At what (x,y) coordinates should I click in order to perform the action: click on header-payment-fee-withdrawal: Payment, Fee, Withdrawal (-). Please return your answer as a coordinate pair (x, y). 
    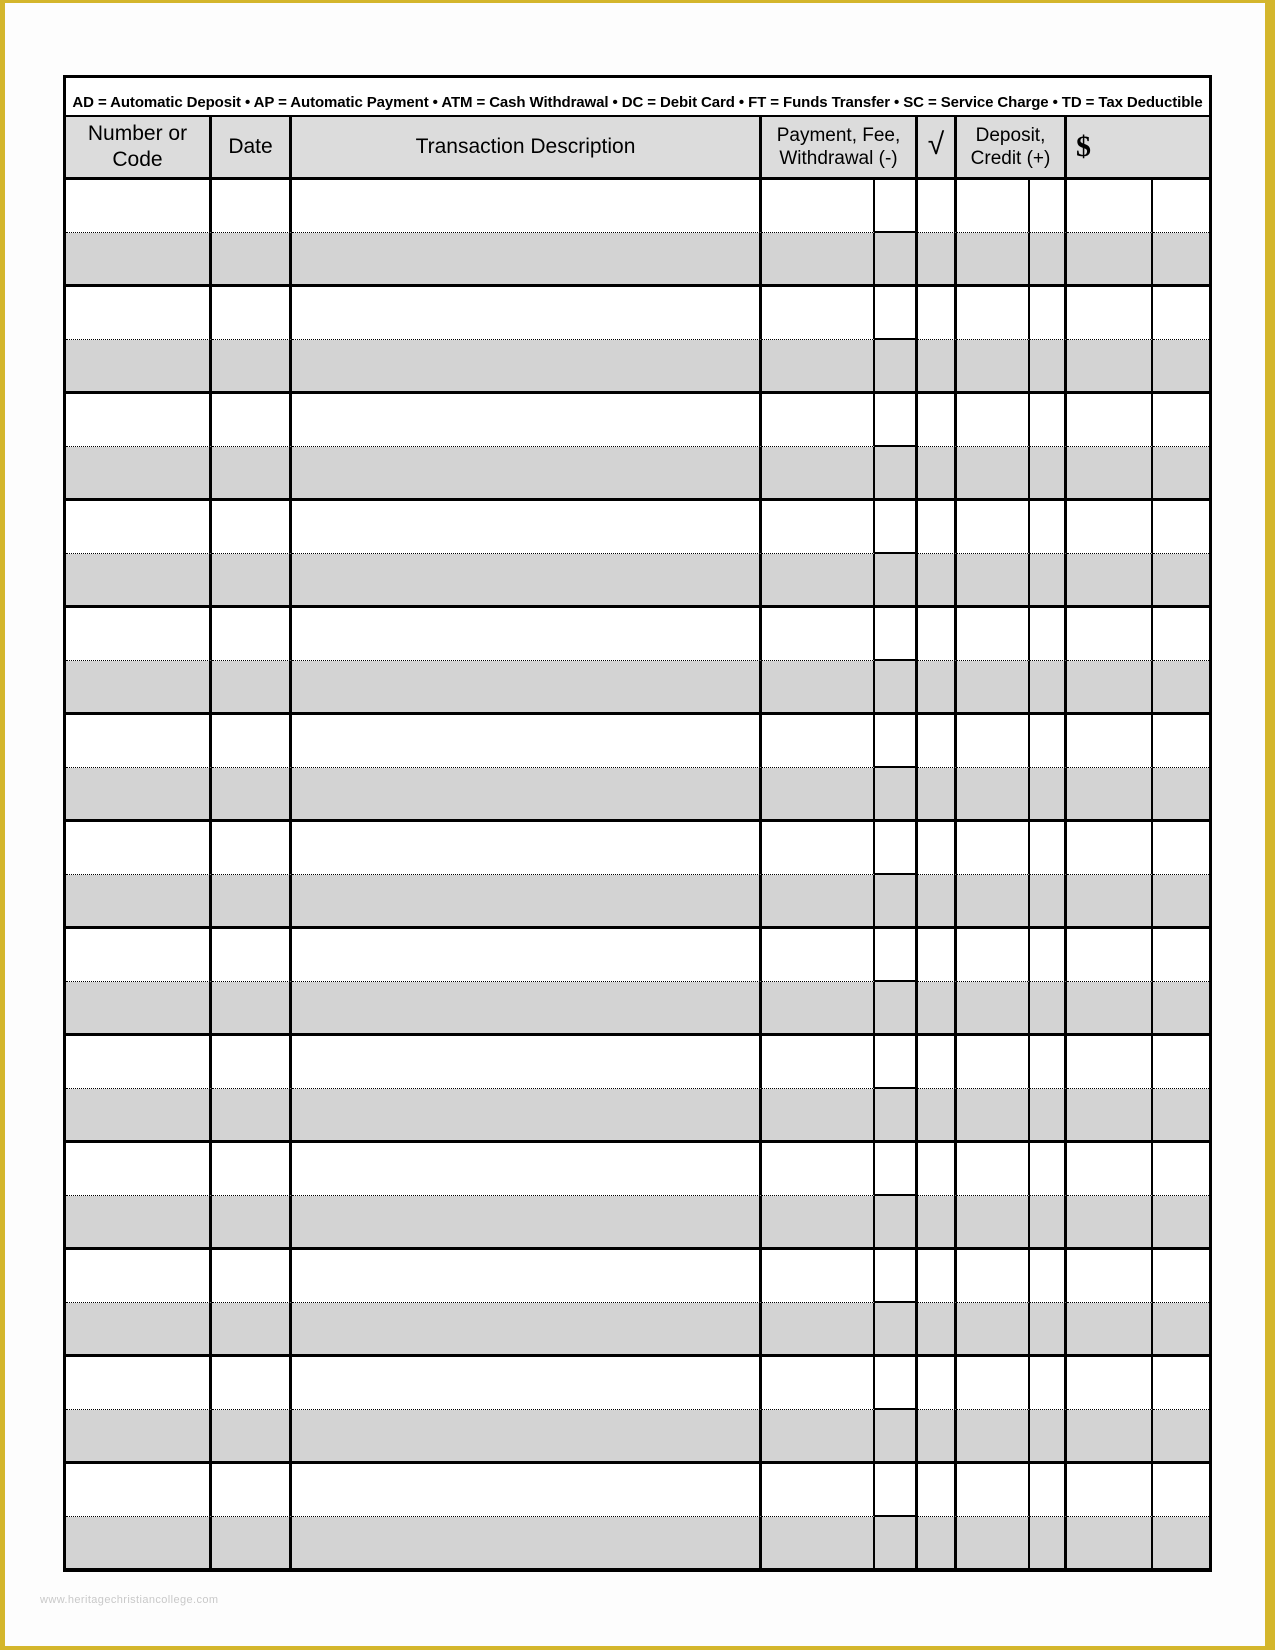
    Looking at the image, I should click on (840, 147).